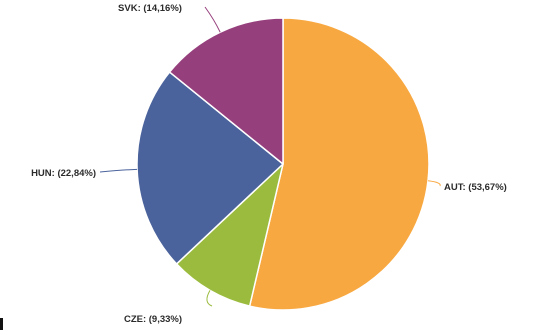 This screenshot has width=558, height=335. What do you see at coordinates (118, 170) in the screenshot?
I see `leader-line-hun` at bounding box center [118, 170].